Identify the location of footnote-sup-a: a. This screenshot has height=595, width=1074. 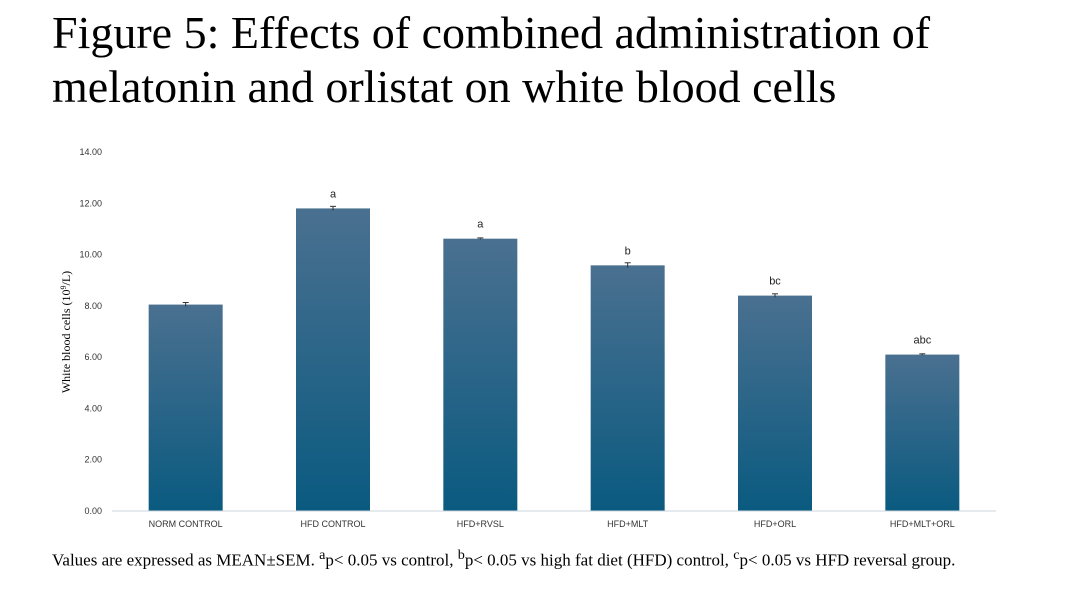
(322, 555).